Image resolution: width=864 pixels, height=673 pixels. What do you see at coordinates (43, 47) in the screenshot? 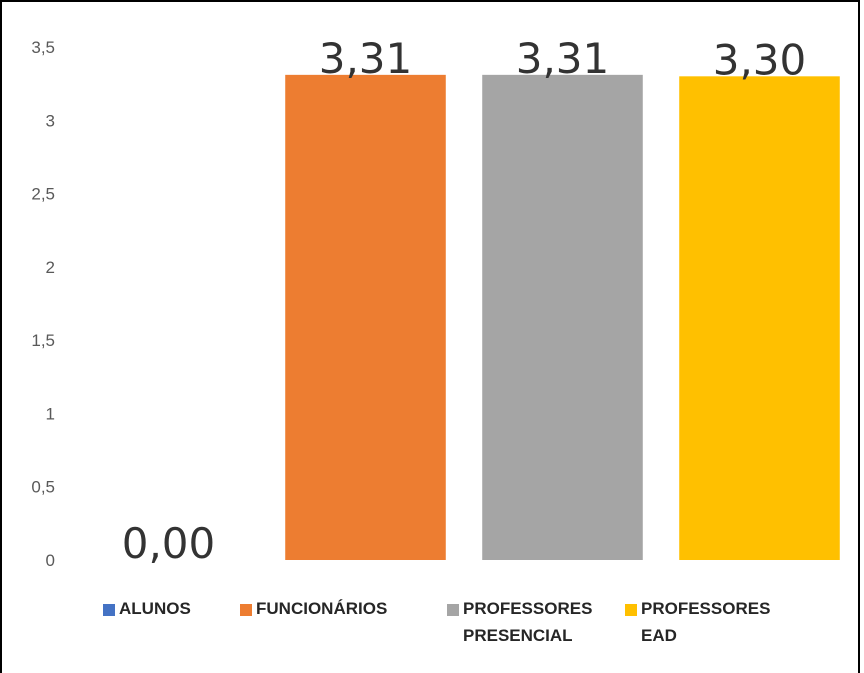
I see `y-tick-label: 3,5` at bounding box center [43, 47].